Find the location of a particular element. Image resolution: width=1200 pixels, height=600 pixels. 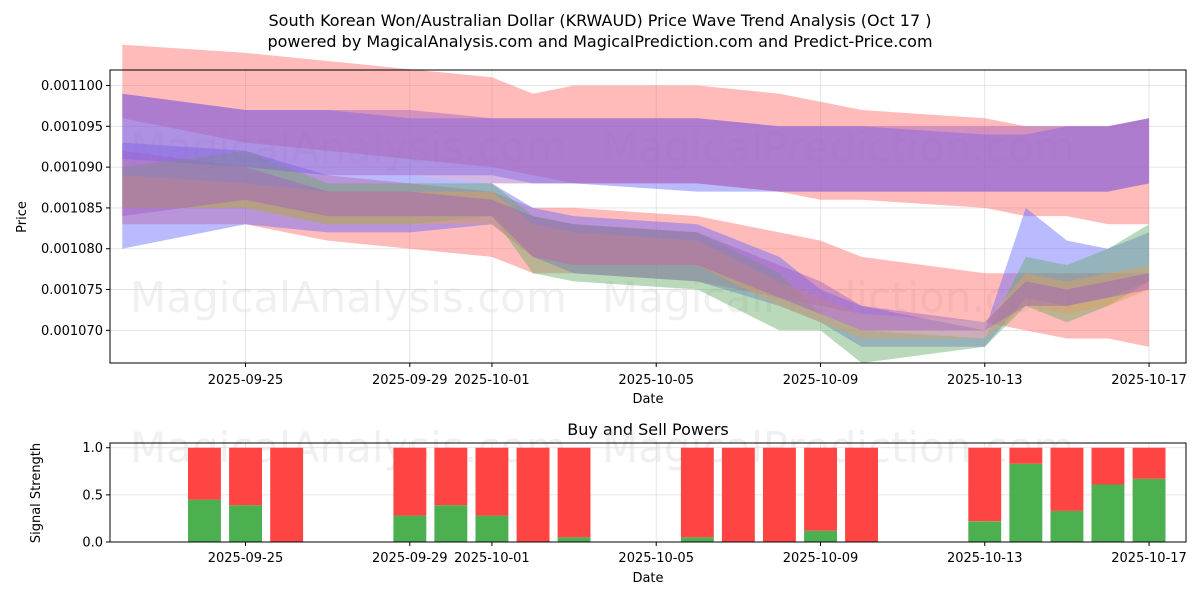

signal-chart-x-label: Date is located at coordinates (647, 578).